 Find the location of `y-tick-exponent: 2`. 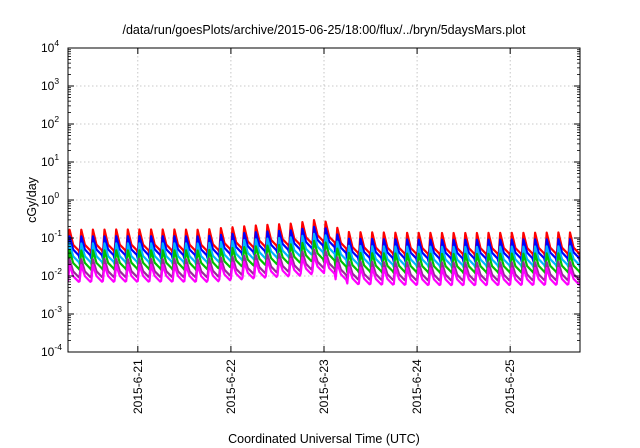

y-tick-exponent: 2 is located at coordinates (56, 119).